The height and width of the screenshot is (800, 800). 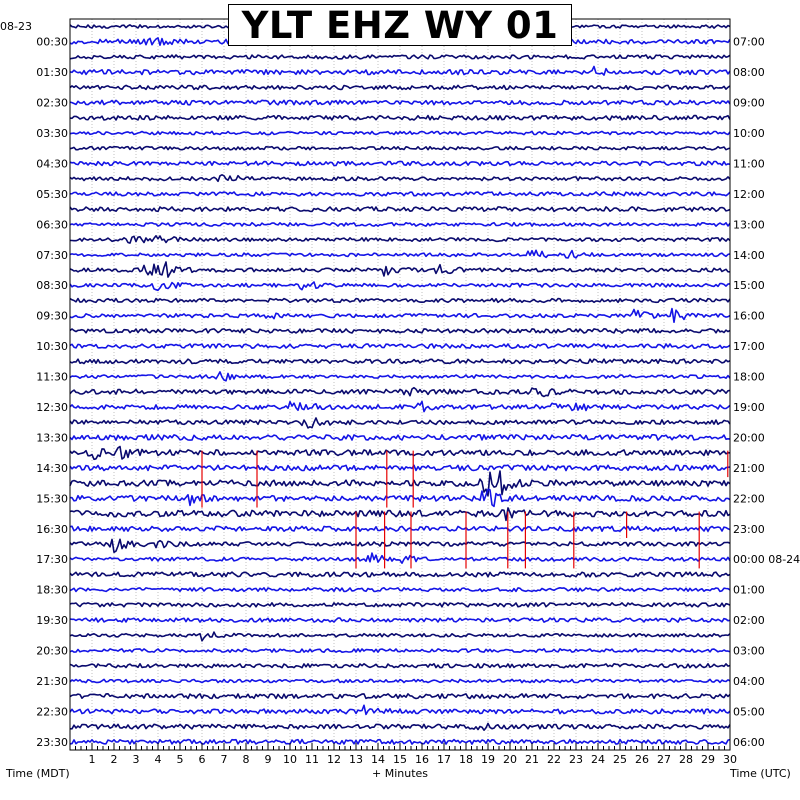 I want to click on minute-tick-label: 11, so click(x=312, y=759).